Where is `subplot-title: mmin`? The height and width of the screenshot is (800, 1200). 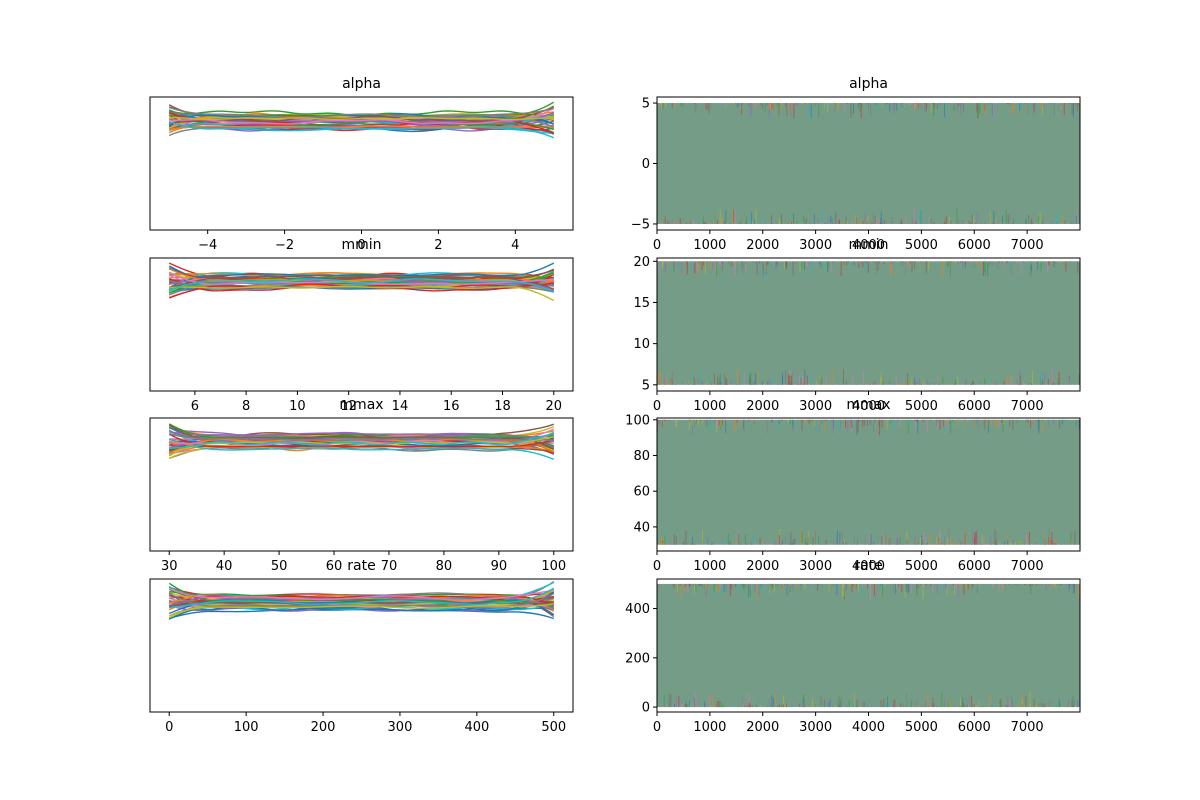 subplot-title: mmin is located at coordinates (868, 245).